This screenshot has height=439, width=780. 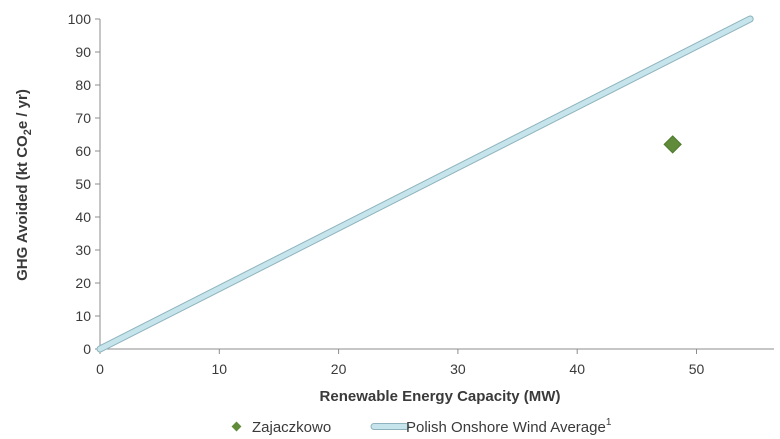 What do you see at coordinates (697, 369) in the screenshot?
I see `x-tick-label: 50` at bounding box center [697, 369].